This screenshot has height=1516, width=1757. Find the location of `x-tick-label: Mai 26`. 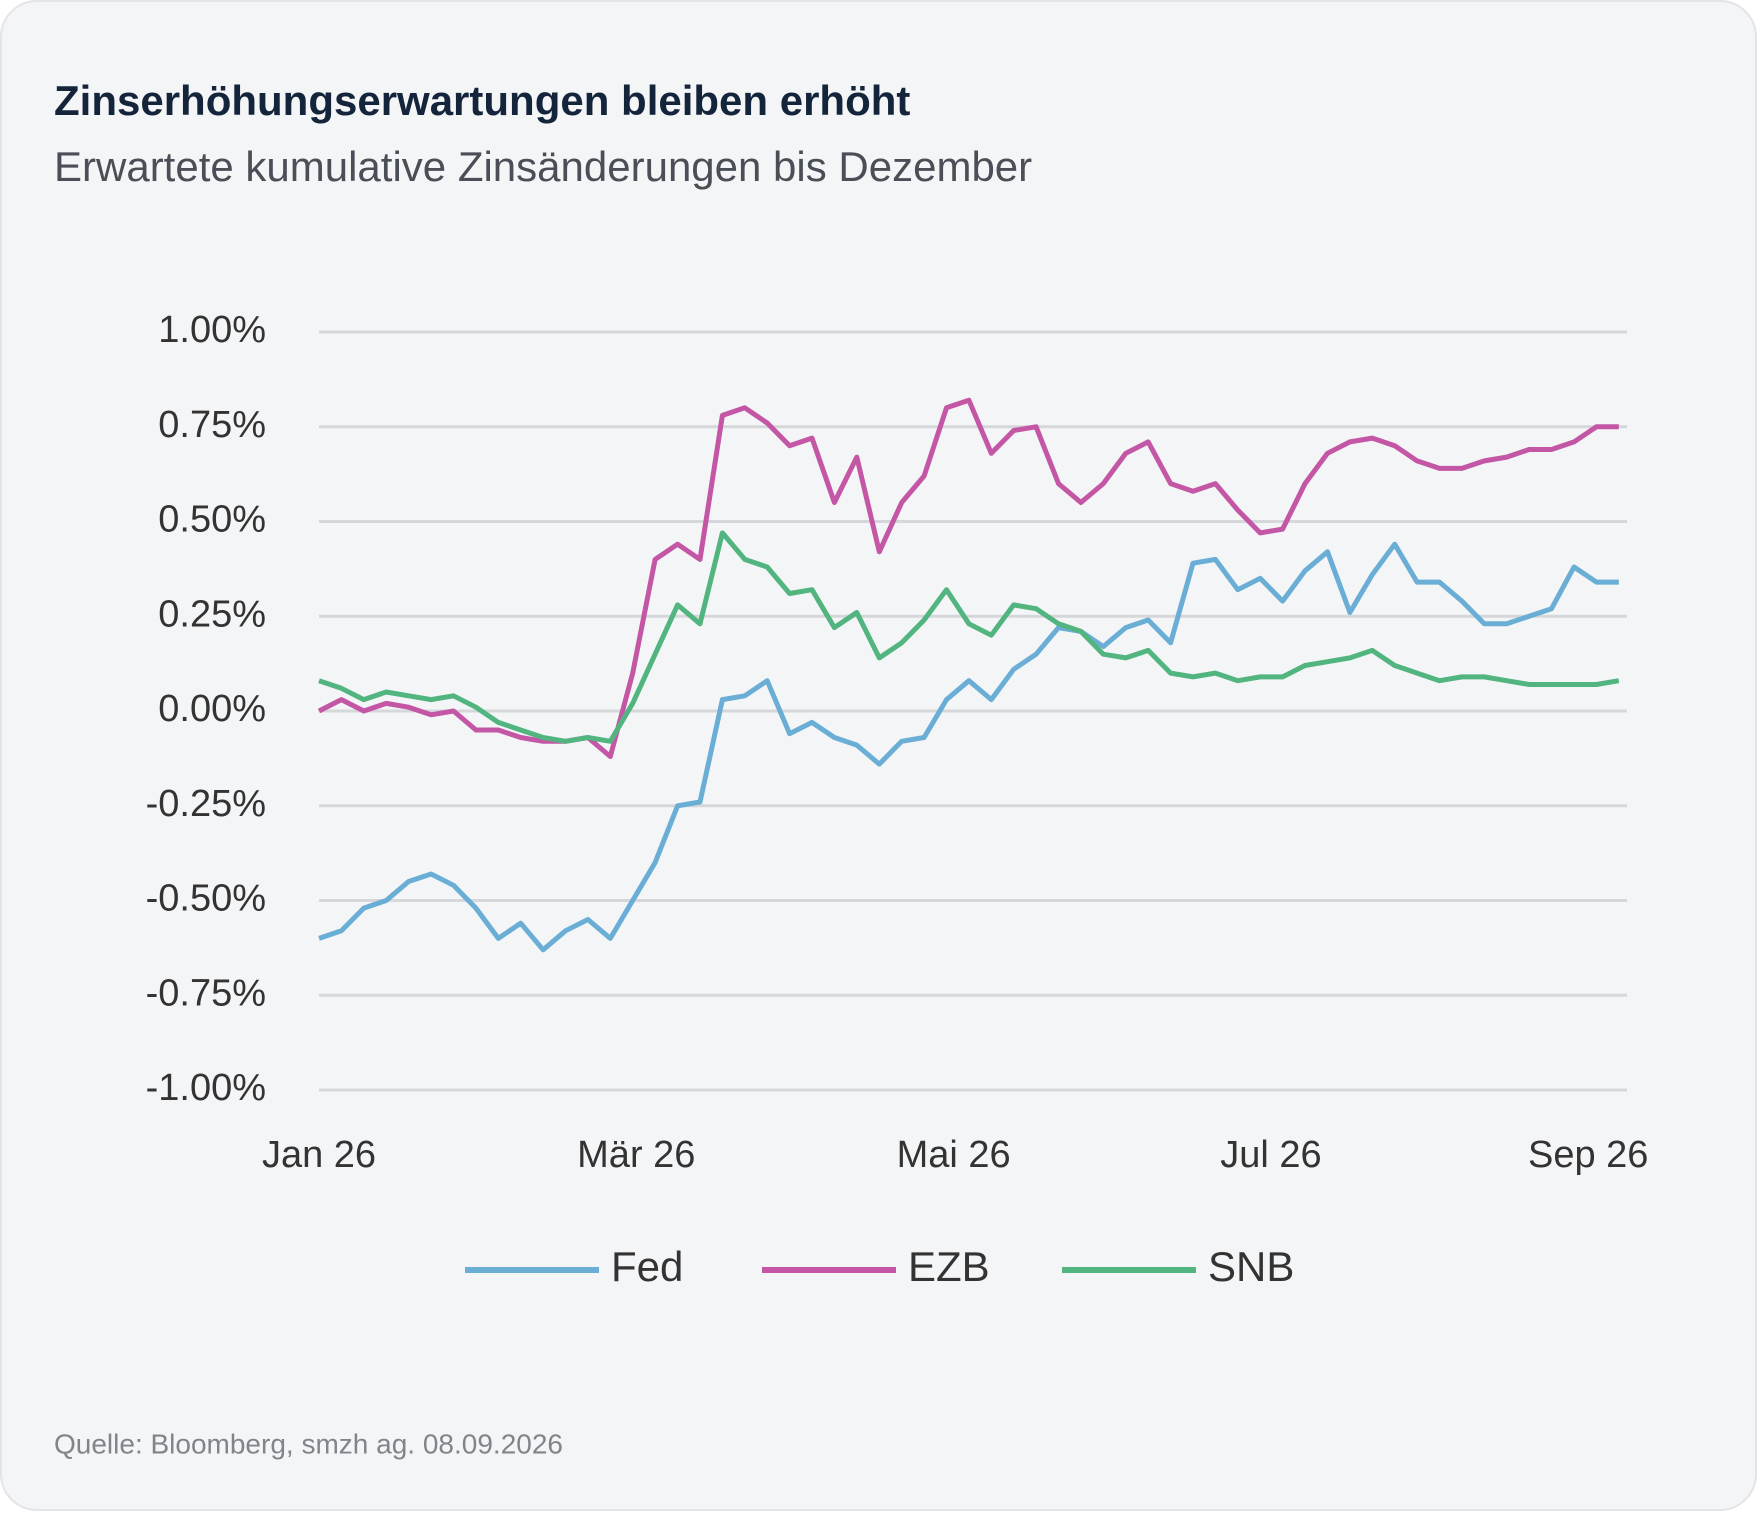

x-tick-label: Mai 26 is located at coordinates (954, 1155).